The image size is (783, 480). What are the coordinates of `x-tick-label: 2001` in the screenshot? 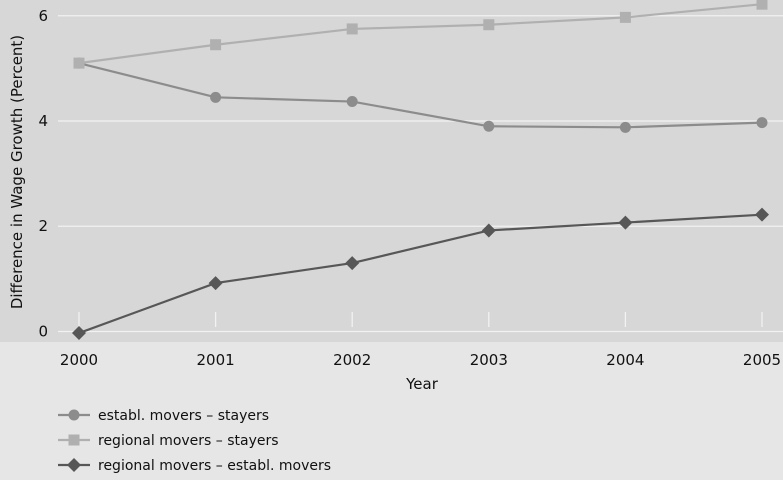 It's located at (216, 360).